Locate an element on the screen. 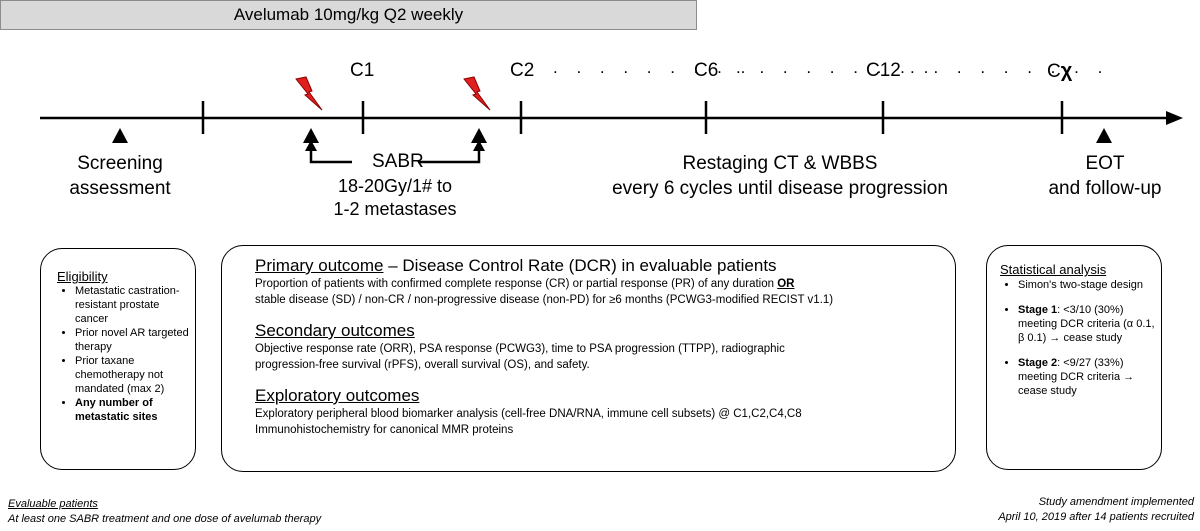 This screenshot has width=1200, height=531. cycle-c2: C2 is located at coordinates (522, 70).